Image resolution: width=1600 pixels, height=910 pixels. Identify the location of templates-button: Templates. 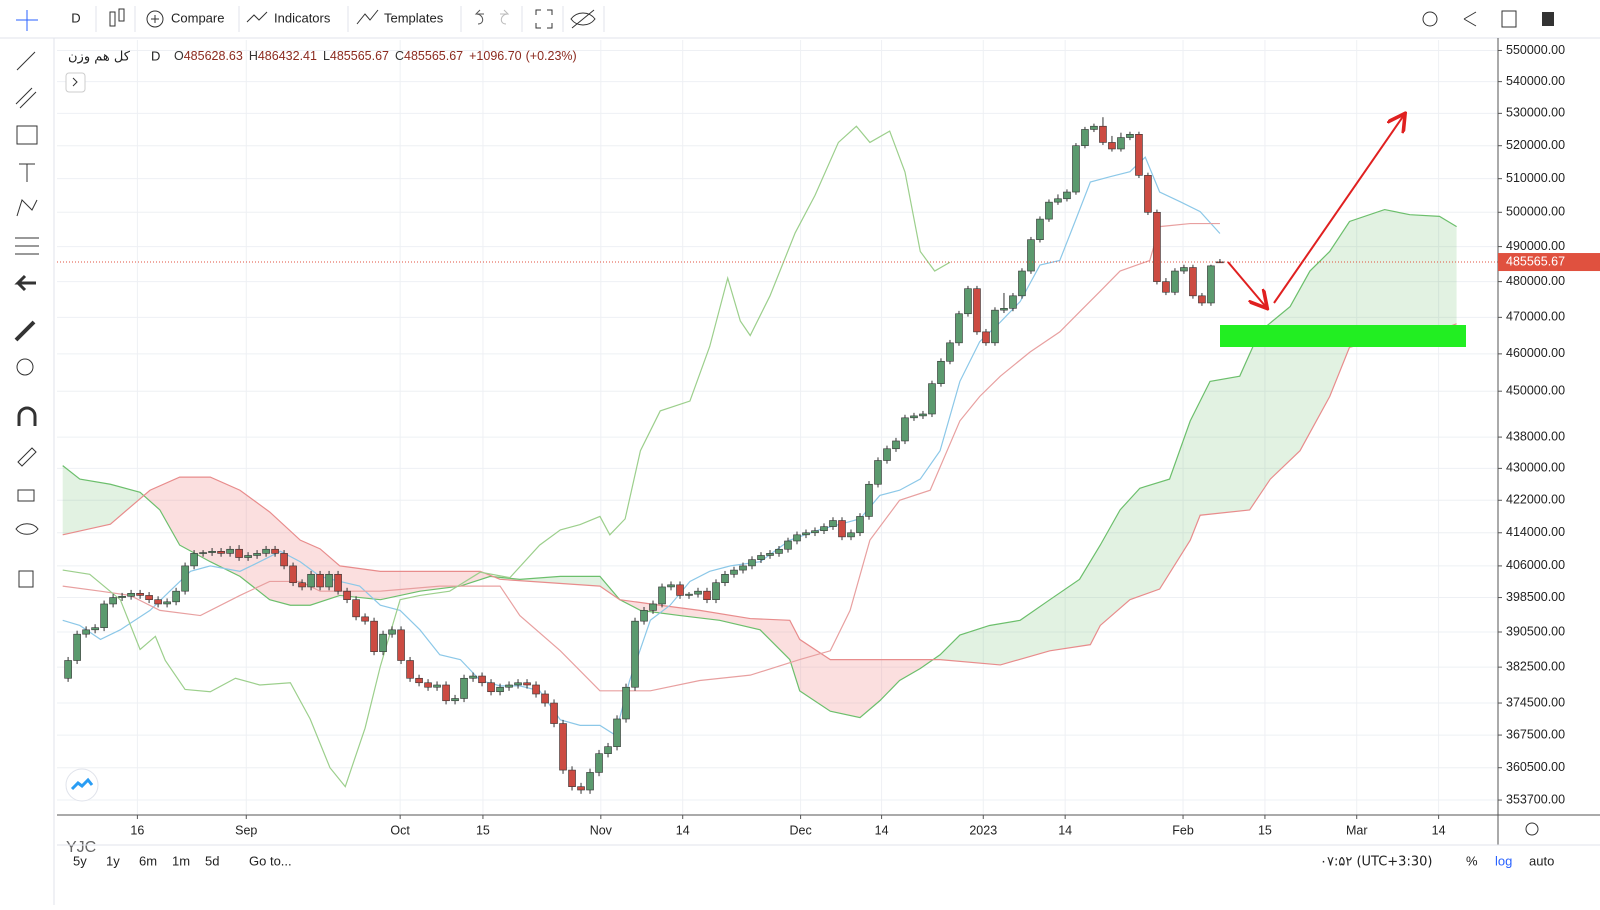
(414, 17).